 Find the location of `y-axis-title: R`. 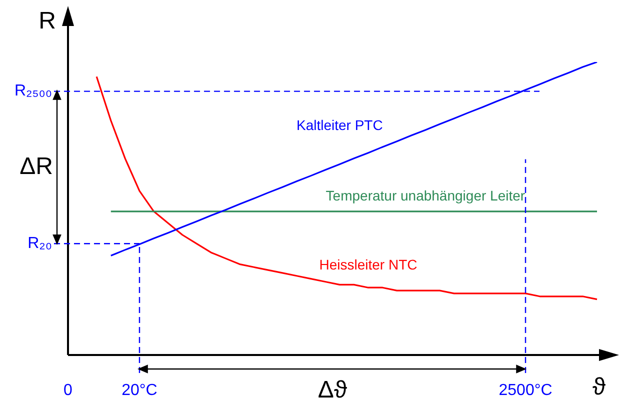

y-axis-title: R is located at coordinates (47, 21).